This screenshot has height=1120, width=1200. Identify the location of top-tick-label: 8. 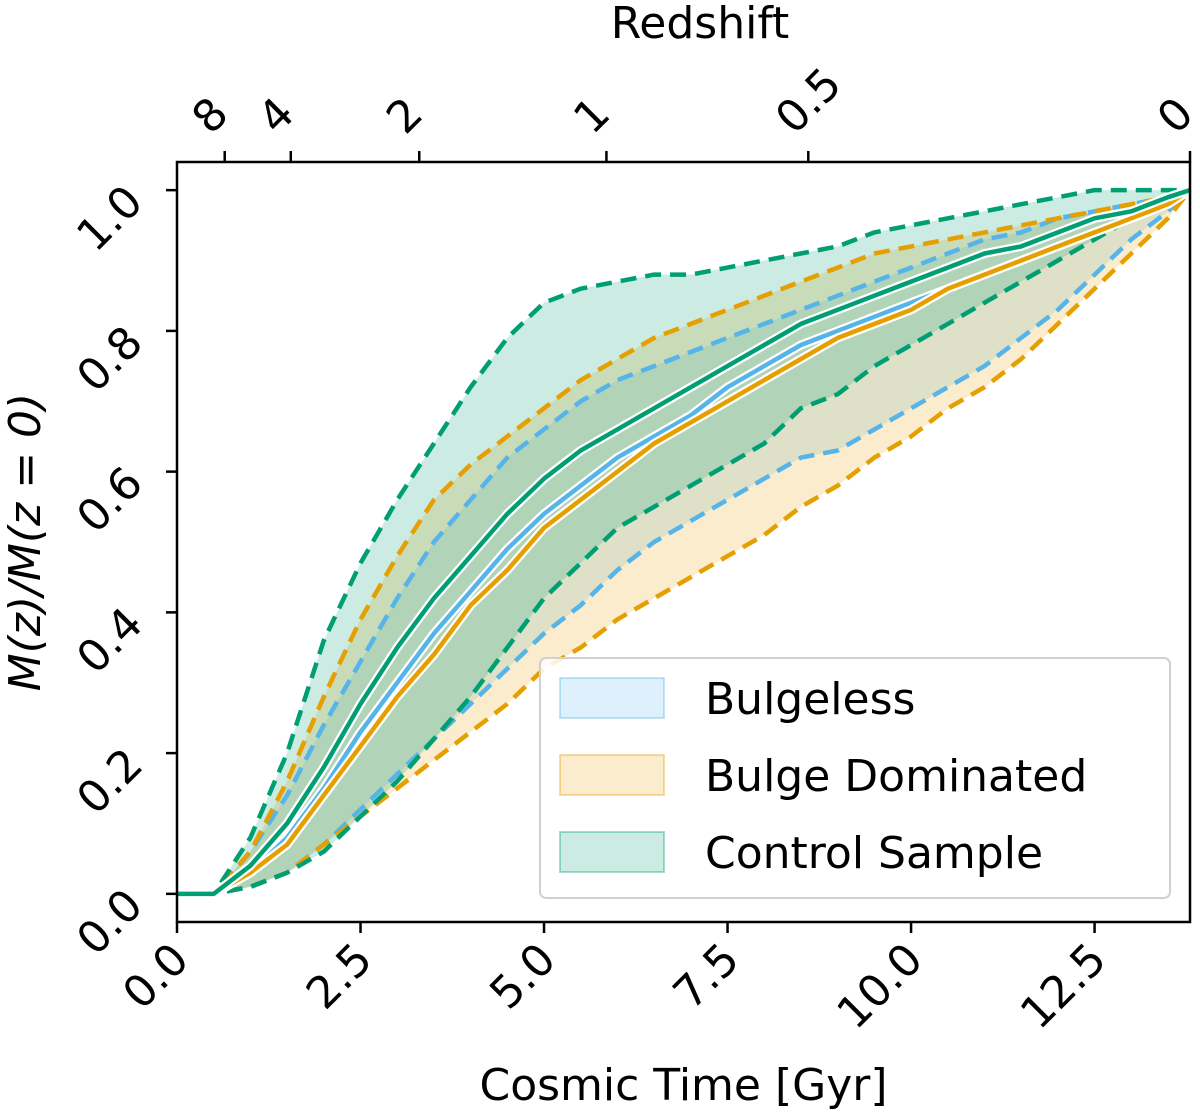
(210, 116).